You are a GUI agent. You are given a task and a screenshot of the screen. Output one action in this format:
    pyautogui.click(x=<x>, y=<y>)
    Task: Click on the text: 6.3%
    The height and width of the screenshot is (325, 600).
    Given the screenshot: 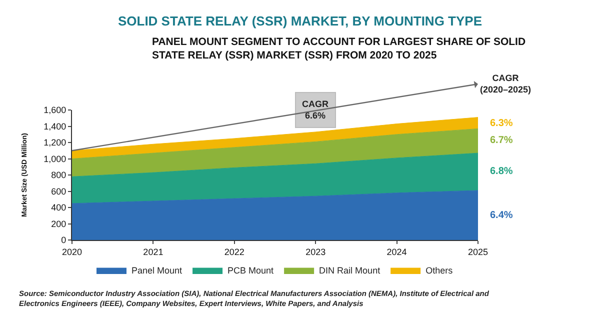 What is the action you would take?
    pyautogui.click(x=501, y=123)
    